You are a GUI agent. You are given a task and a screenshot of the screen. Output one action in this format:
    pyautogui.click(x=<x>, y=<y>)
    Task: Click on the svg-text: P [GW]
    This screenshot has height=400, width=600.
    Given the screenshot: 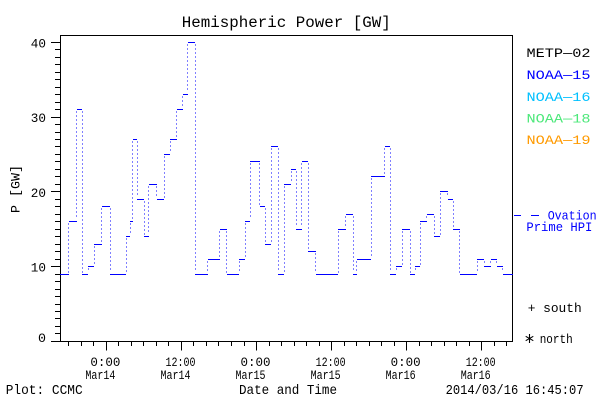 What is the action you would take?
    pyautogui.click(x=16, y=189)
    